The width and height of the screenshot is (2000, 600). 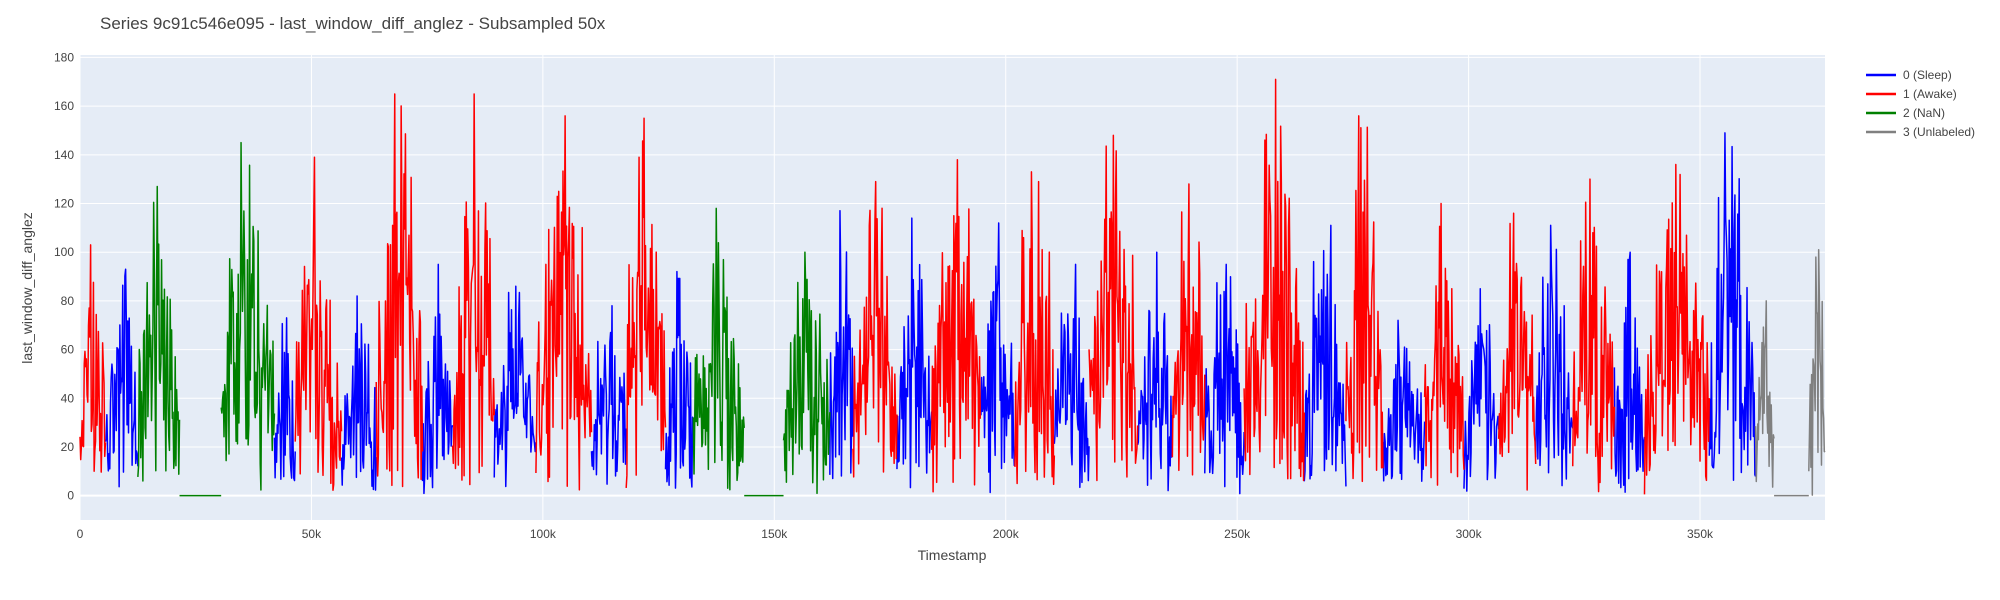 What do you see at coordinates (80, 534) in the screenshot?
I see `x-tick-label: 0` at bounding box center [80, 534].